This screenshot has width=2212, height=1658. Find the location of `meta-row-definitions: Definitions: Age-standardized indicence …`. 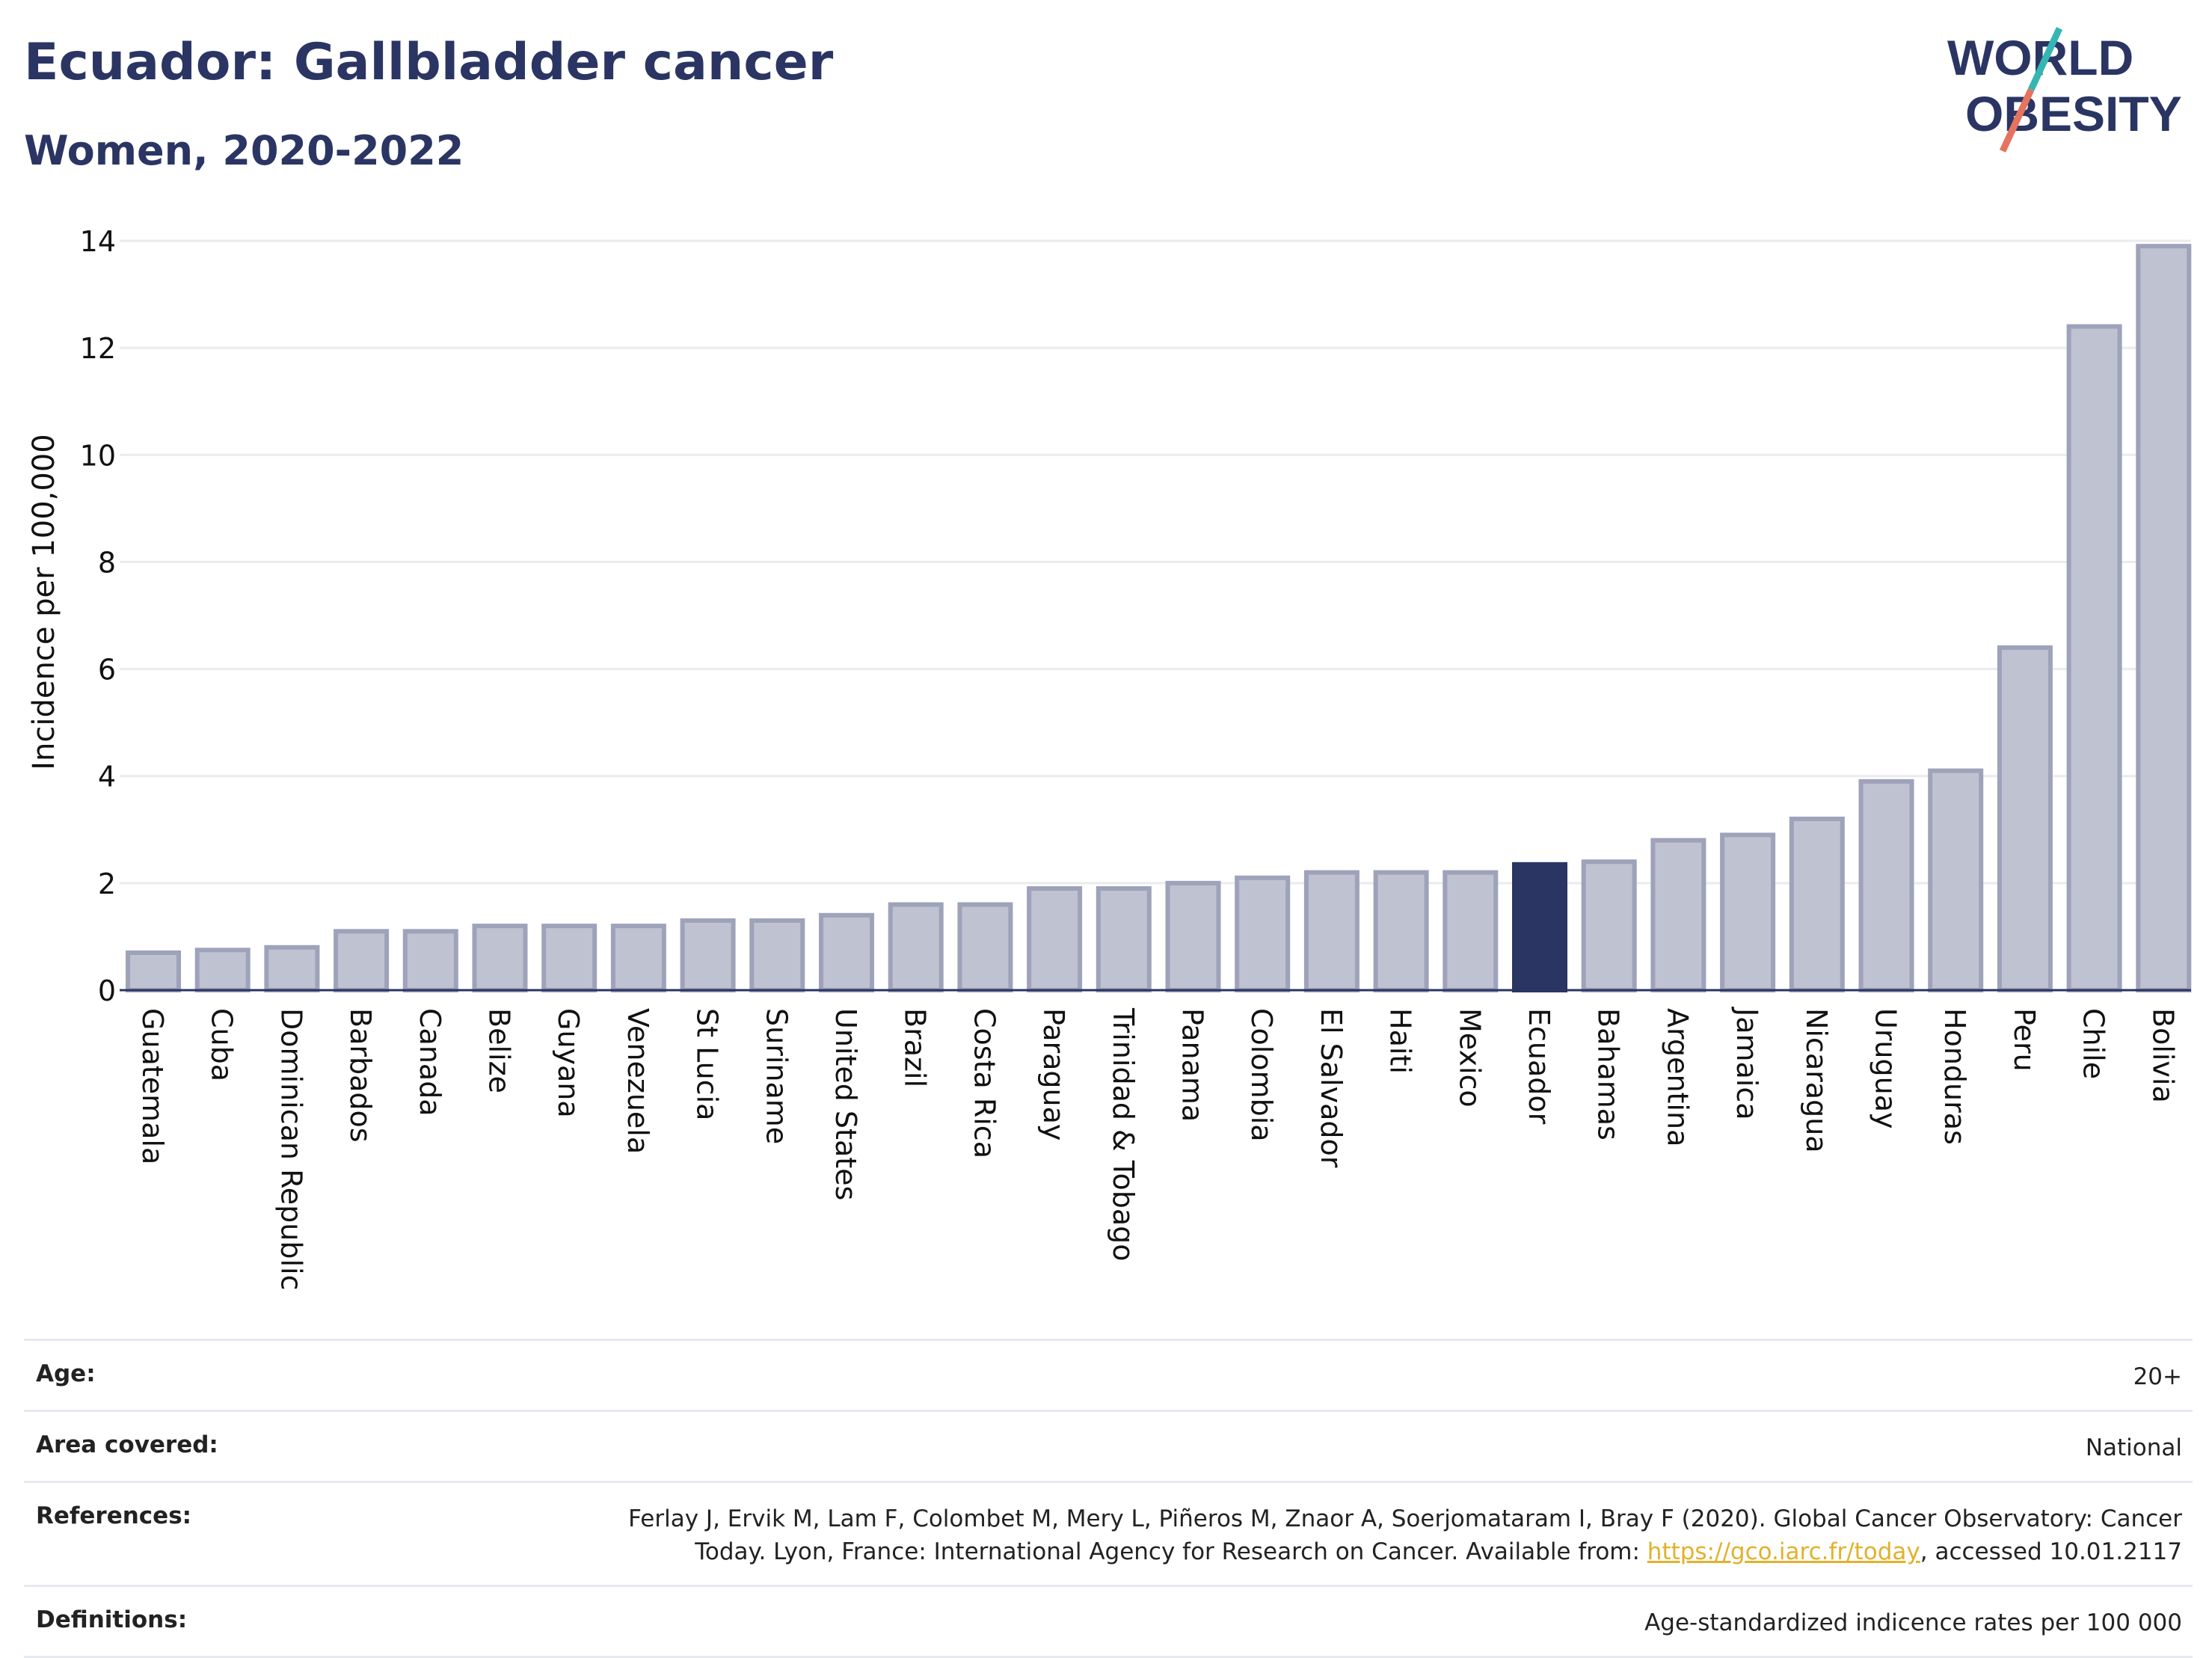

meta-row-definitions: Definitions: Age-standardized indicence … is located at coordinates (1108, 1621).